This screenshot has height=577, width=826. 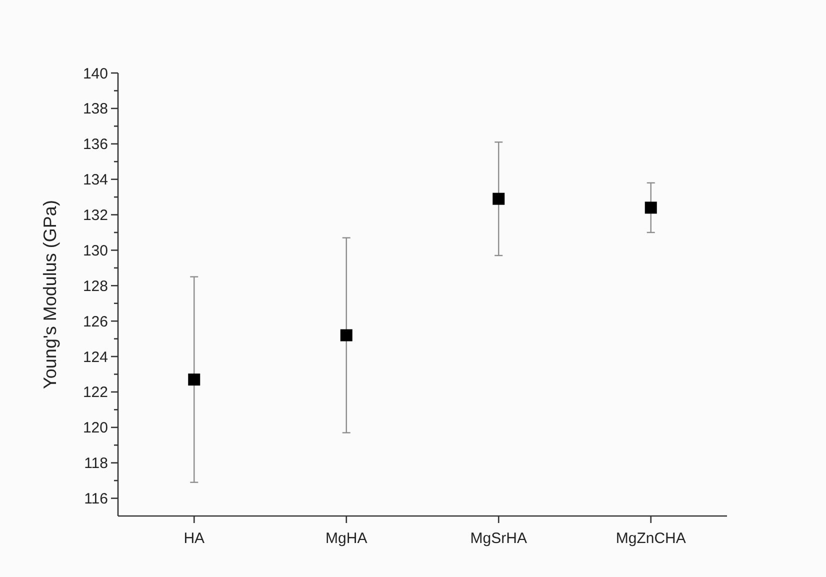 What do you see at coordinates (498, 538) in the screenshot?
I see `x-tick-label: MgSrHA` at bounding box center [498, 538].